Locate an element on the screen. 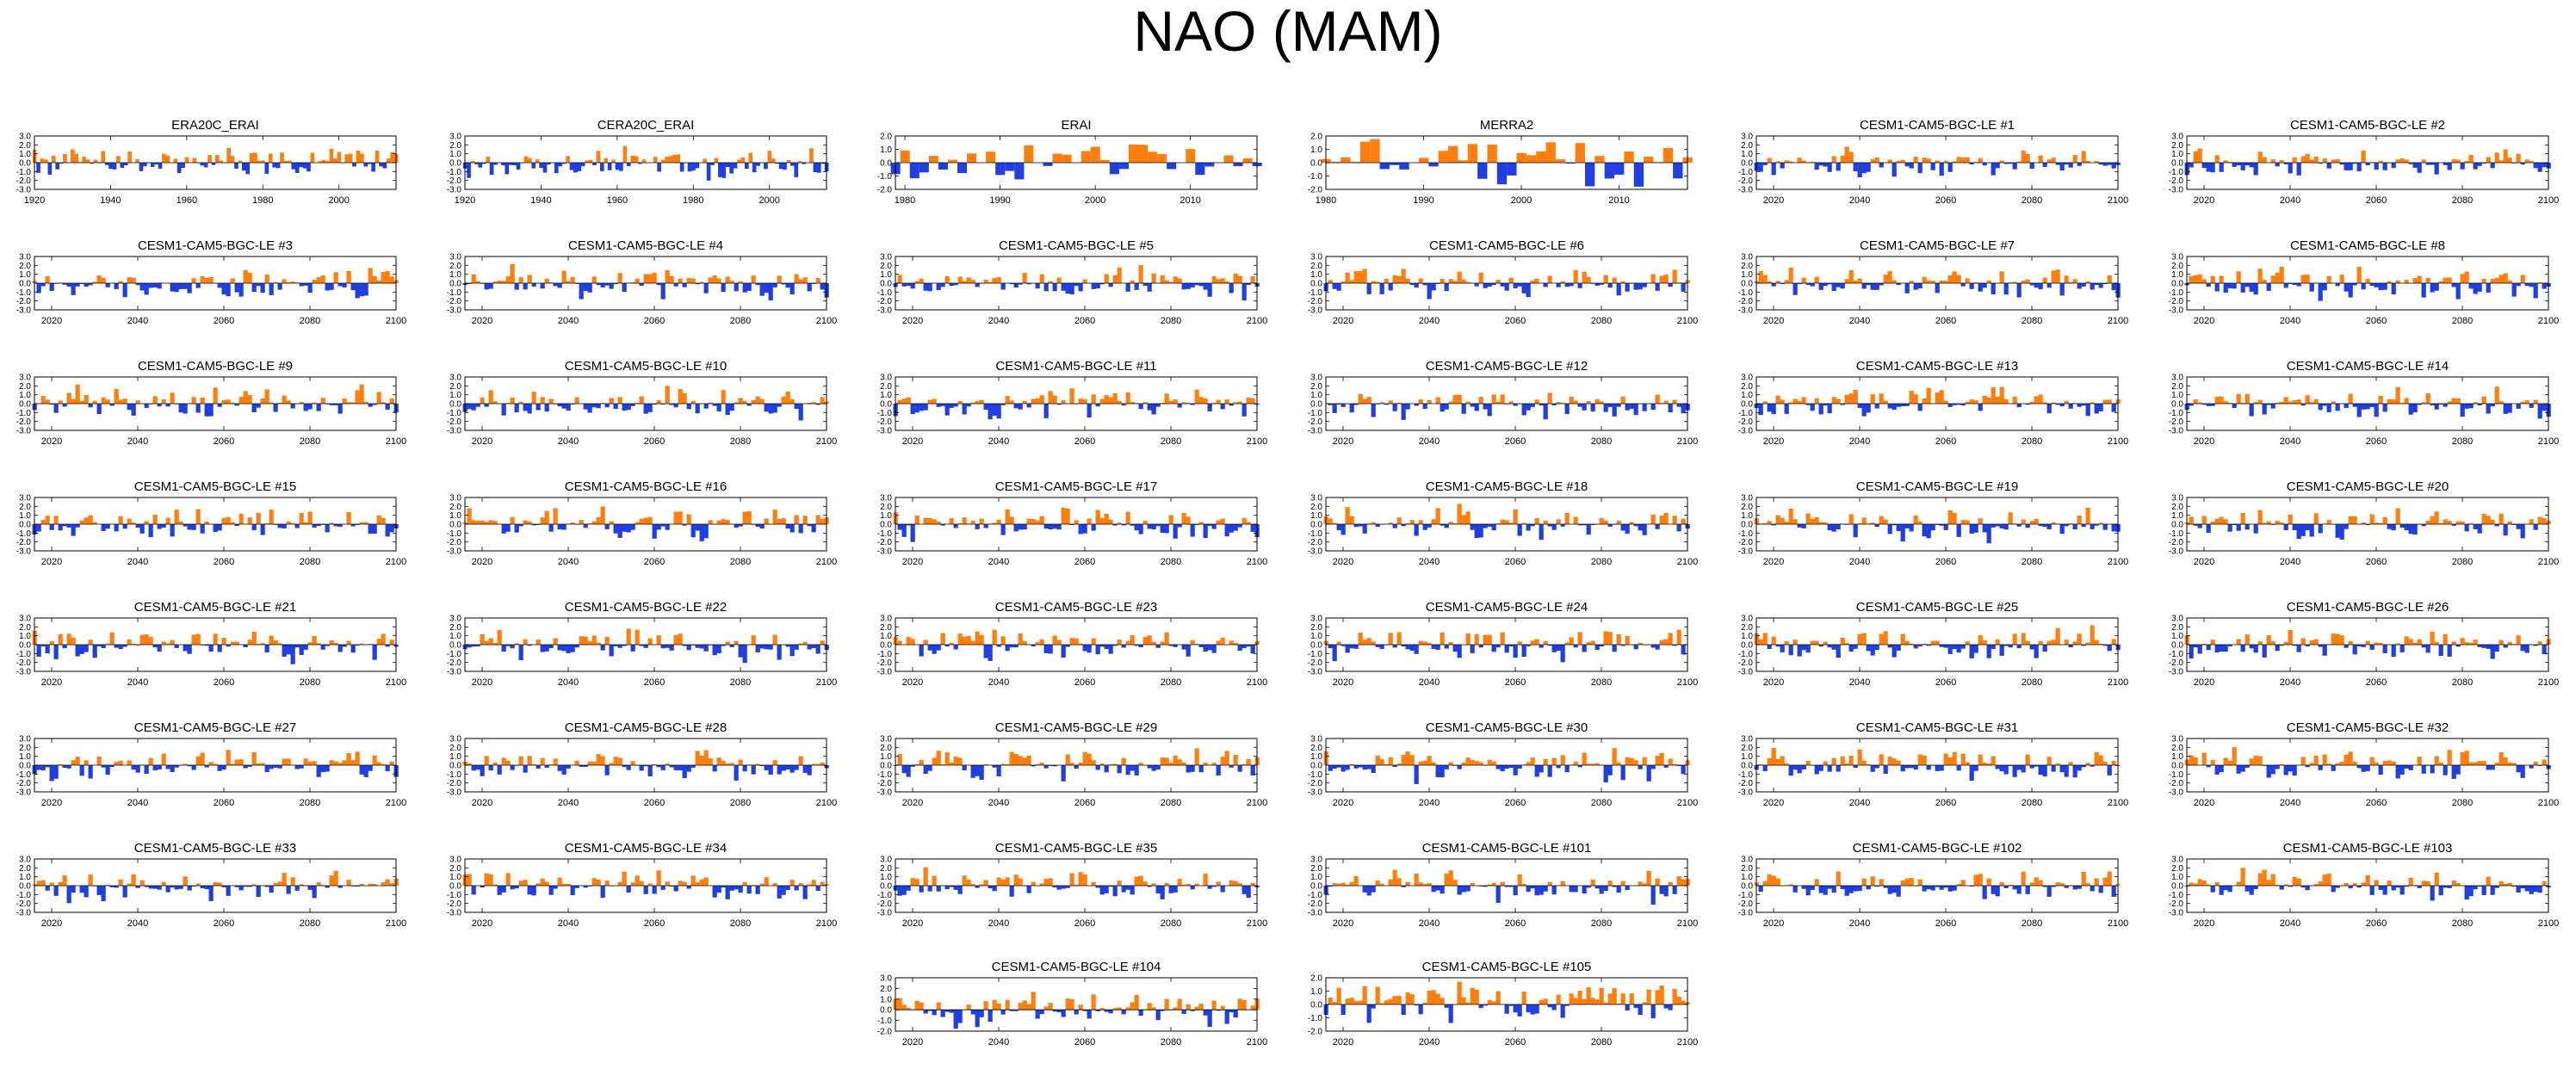 The width and height of the screenshot is (2576, 1069). x-tick-label: 2010 is located at coordinates (1190, 200).